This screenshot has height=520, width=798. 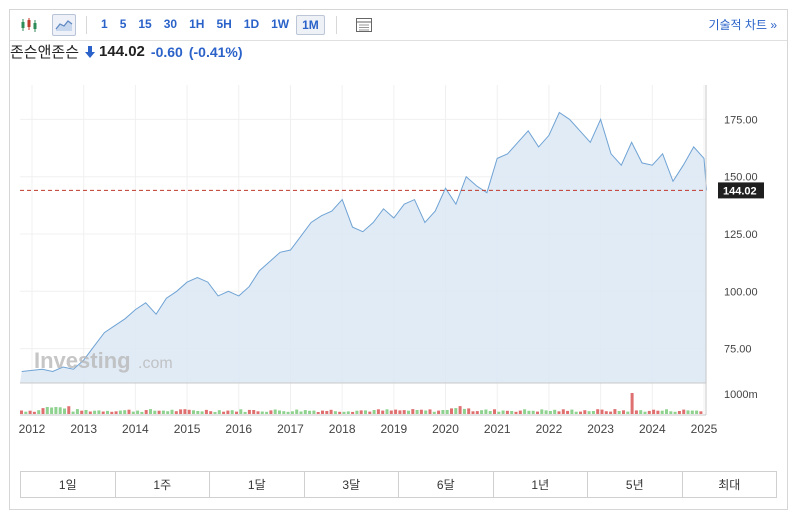 What do you see at coordinates (600, 429) in the screenshot?
I see `x-tick-label: 2023` at bounding box center [600, 429].